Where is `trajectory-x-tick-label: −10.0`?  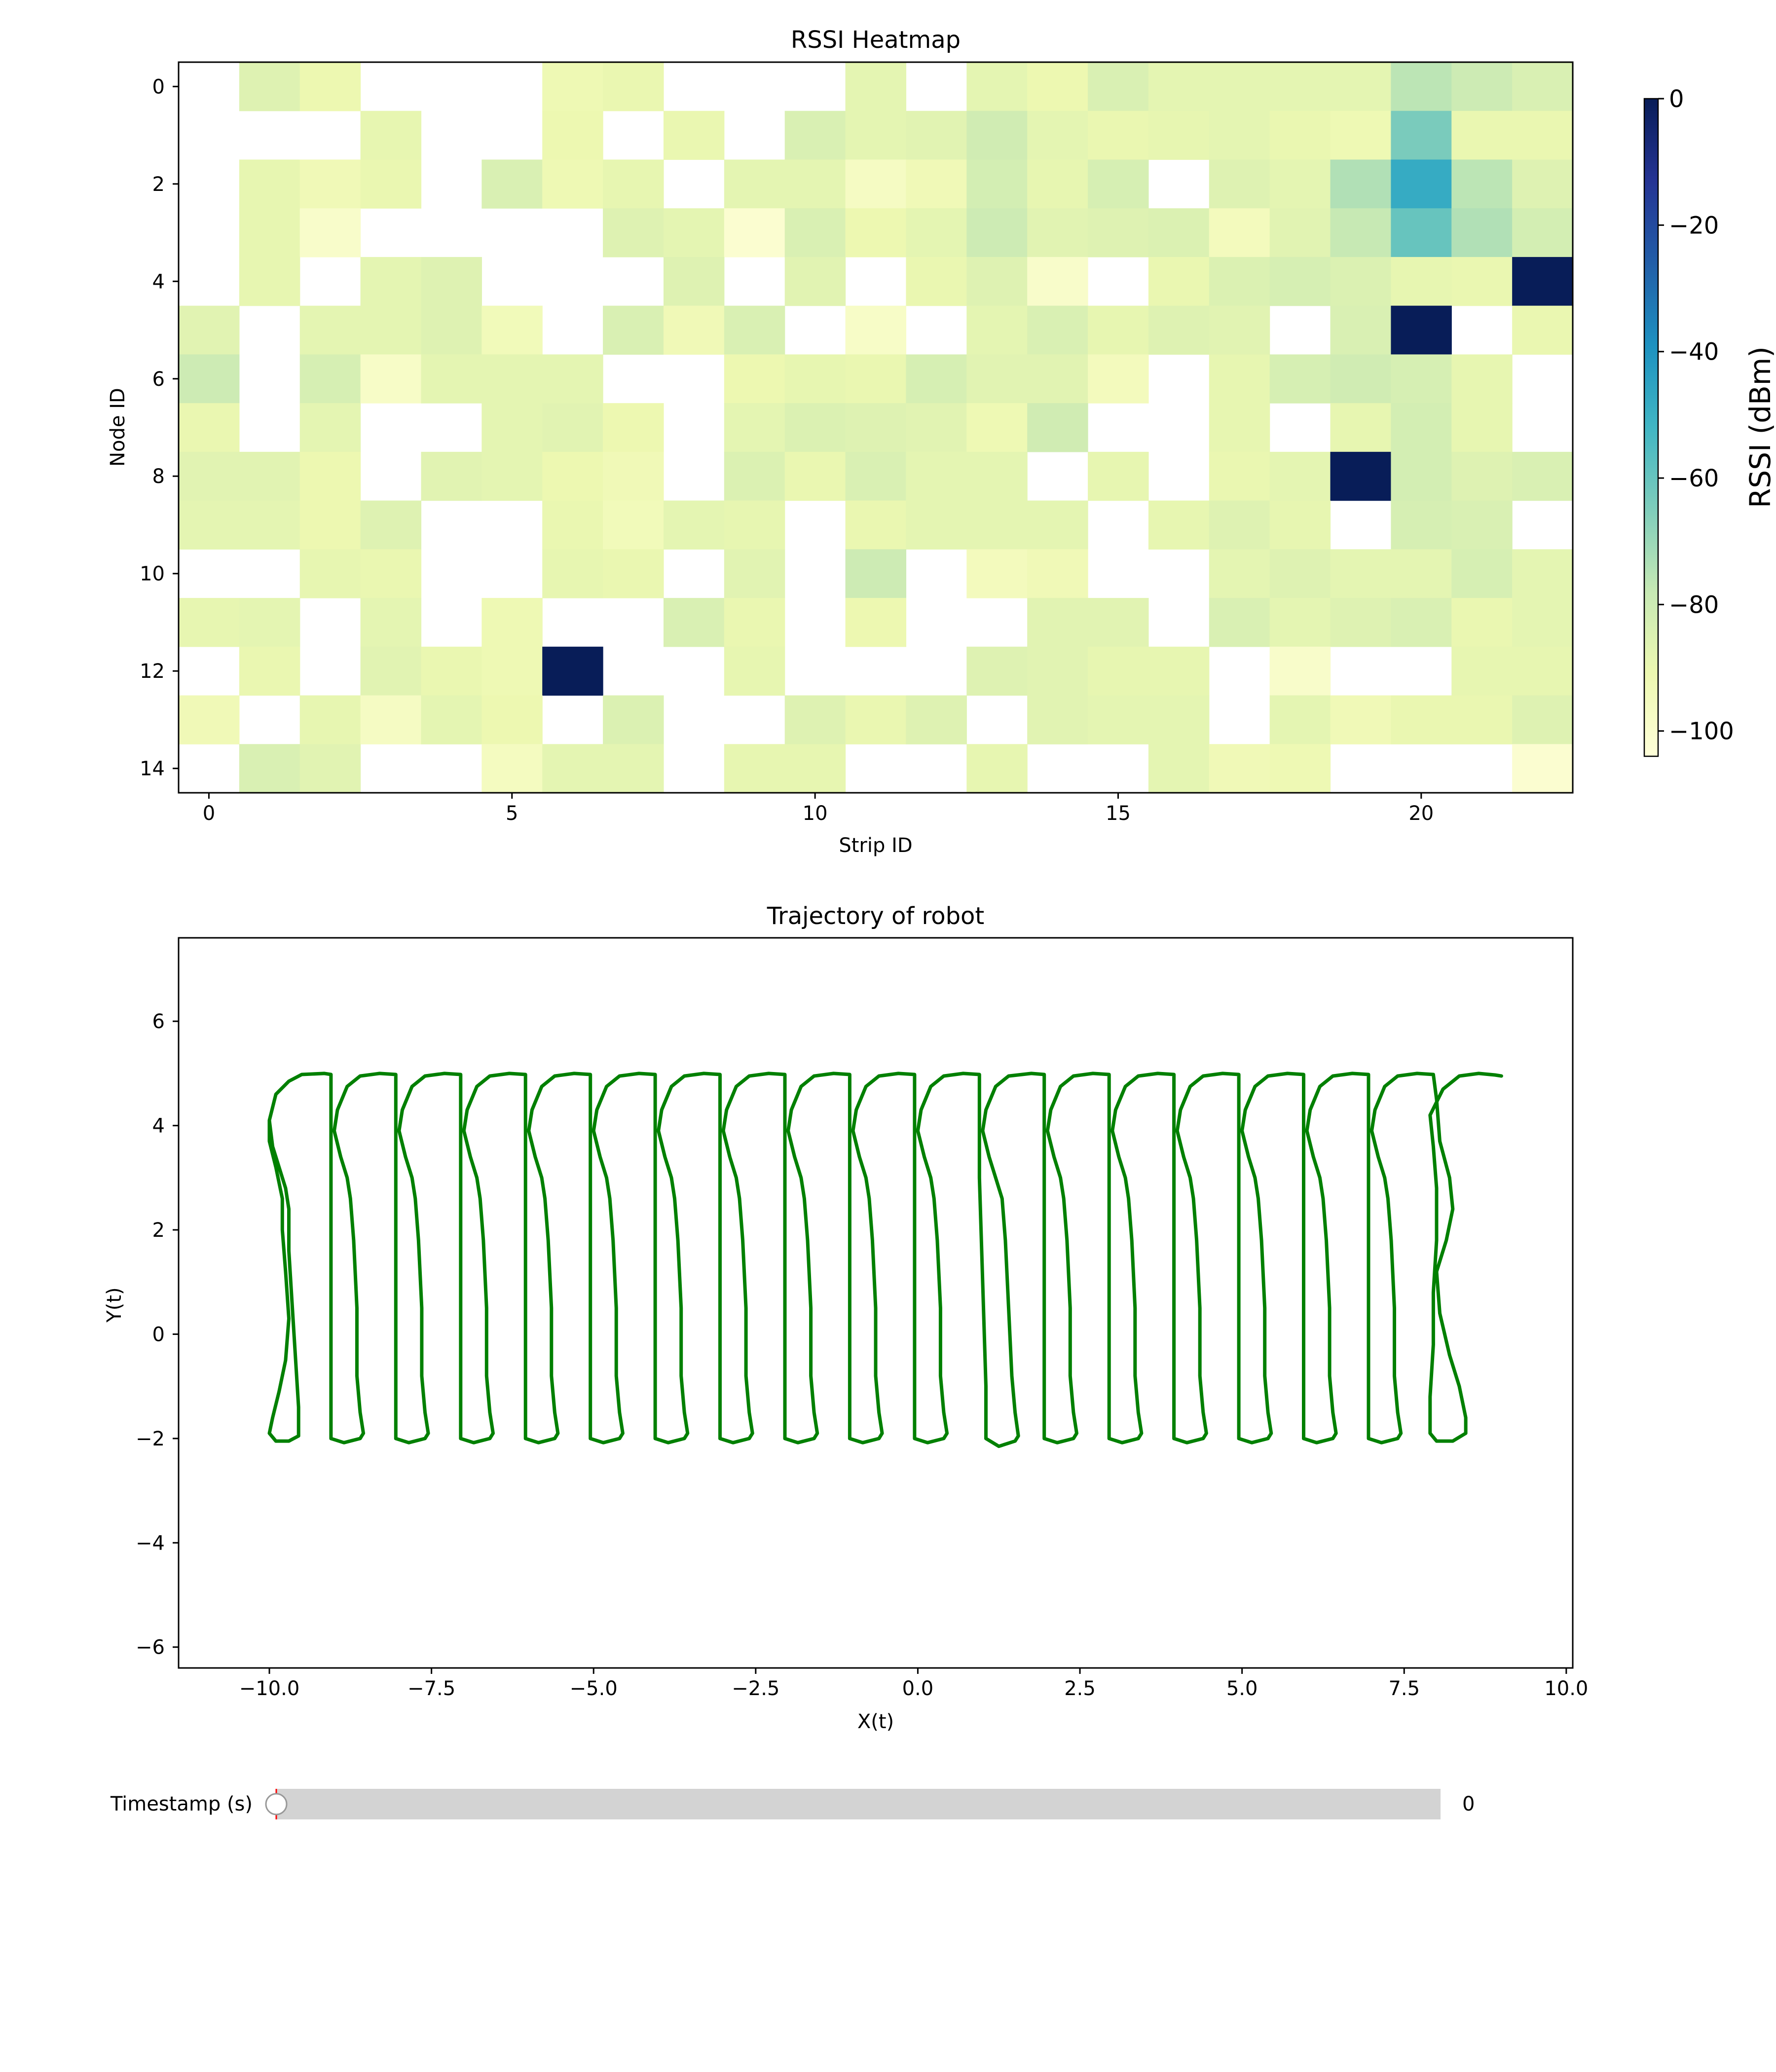 trajectory-x-tick-label: −10.0 is located at coordinates (270, 1689).